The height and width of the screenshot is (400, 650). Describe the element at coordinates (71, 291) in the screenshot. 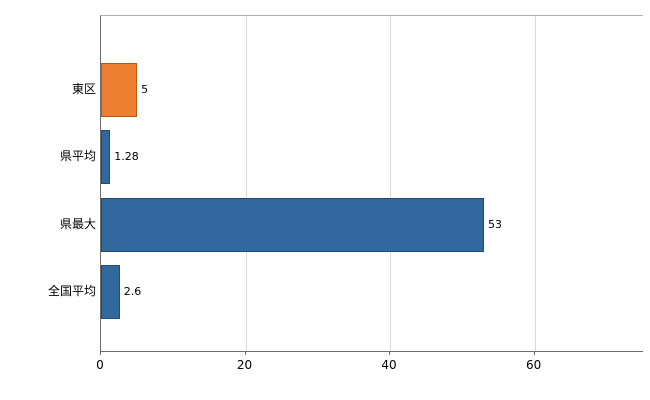

I see `category-label: 全国平均` at that location.